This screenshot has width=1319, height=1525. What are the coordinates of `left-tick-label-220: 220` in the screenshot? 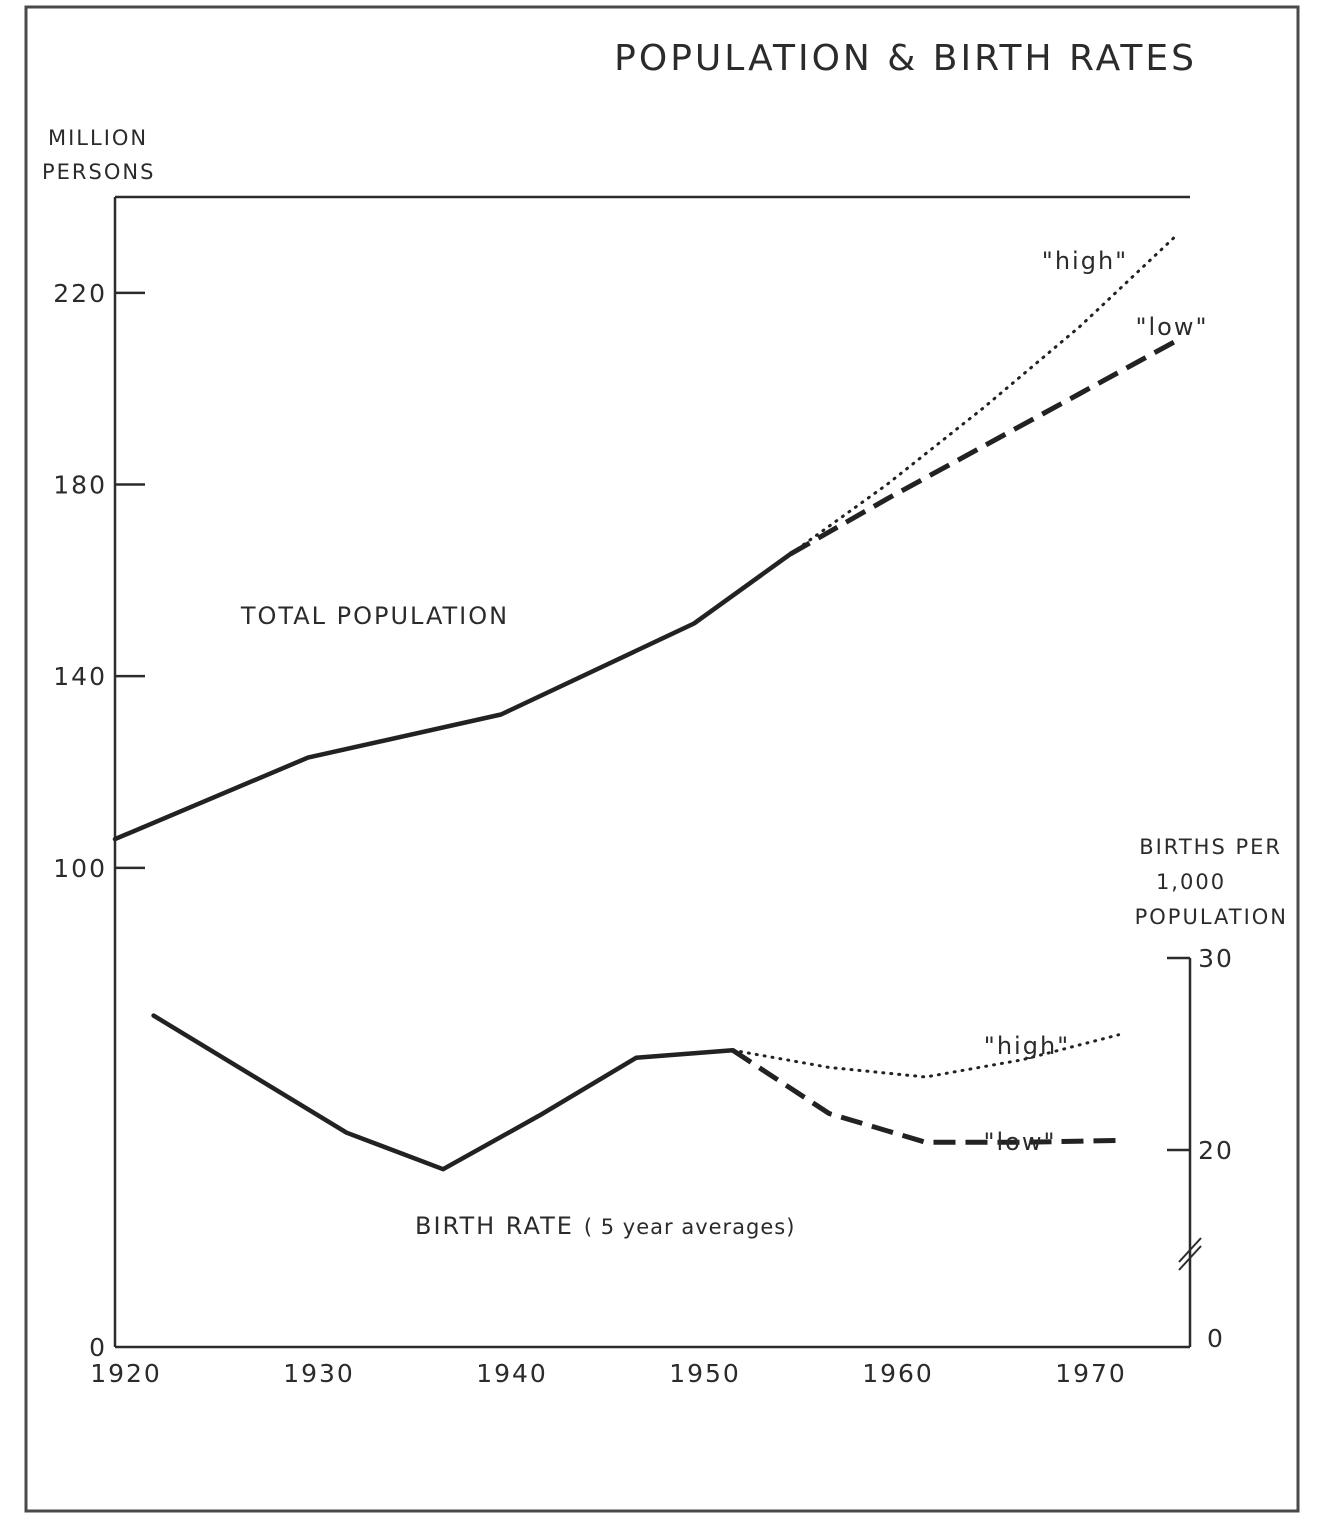 It's located at (80, 293).